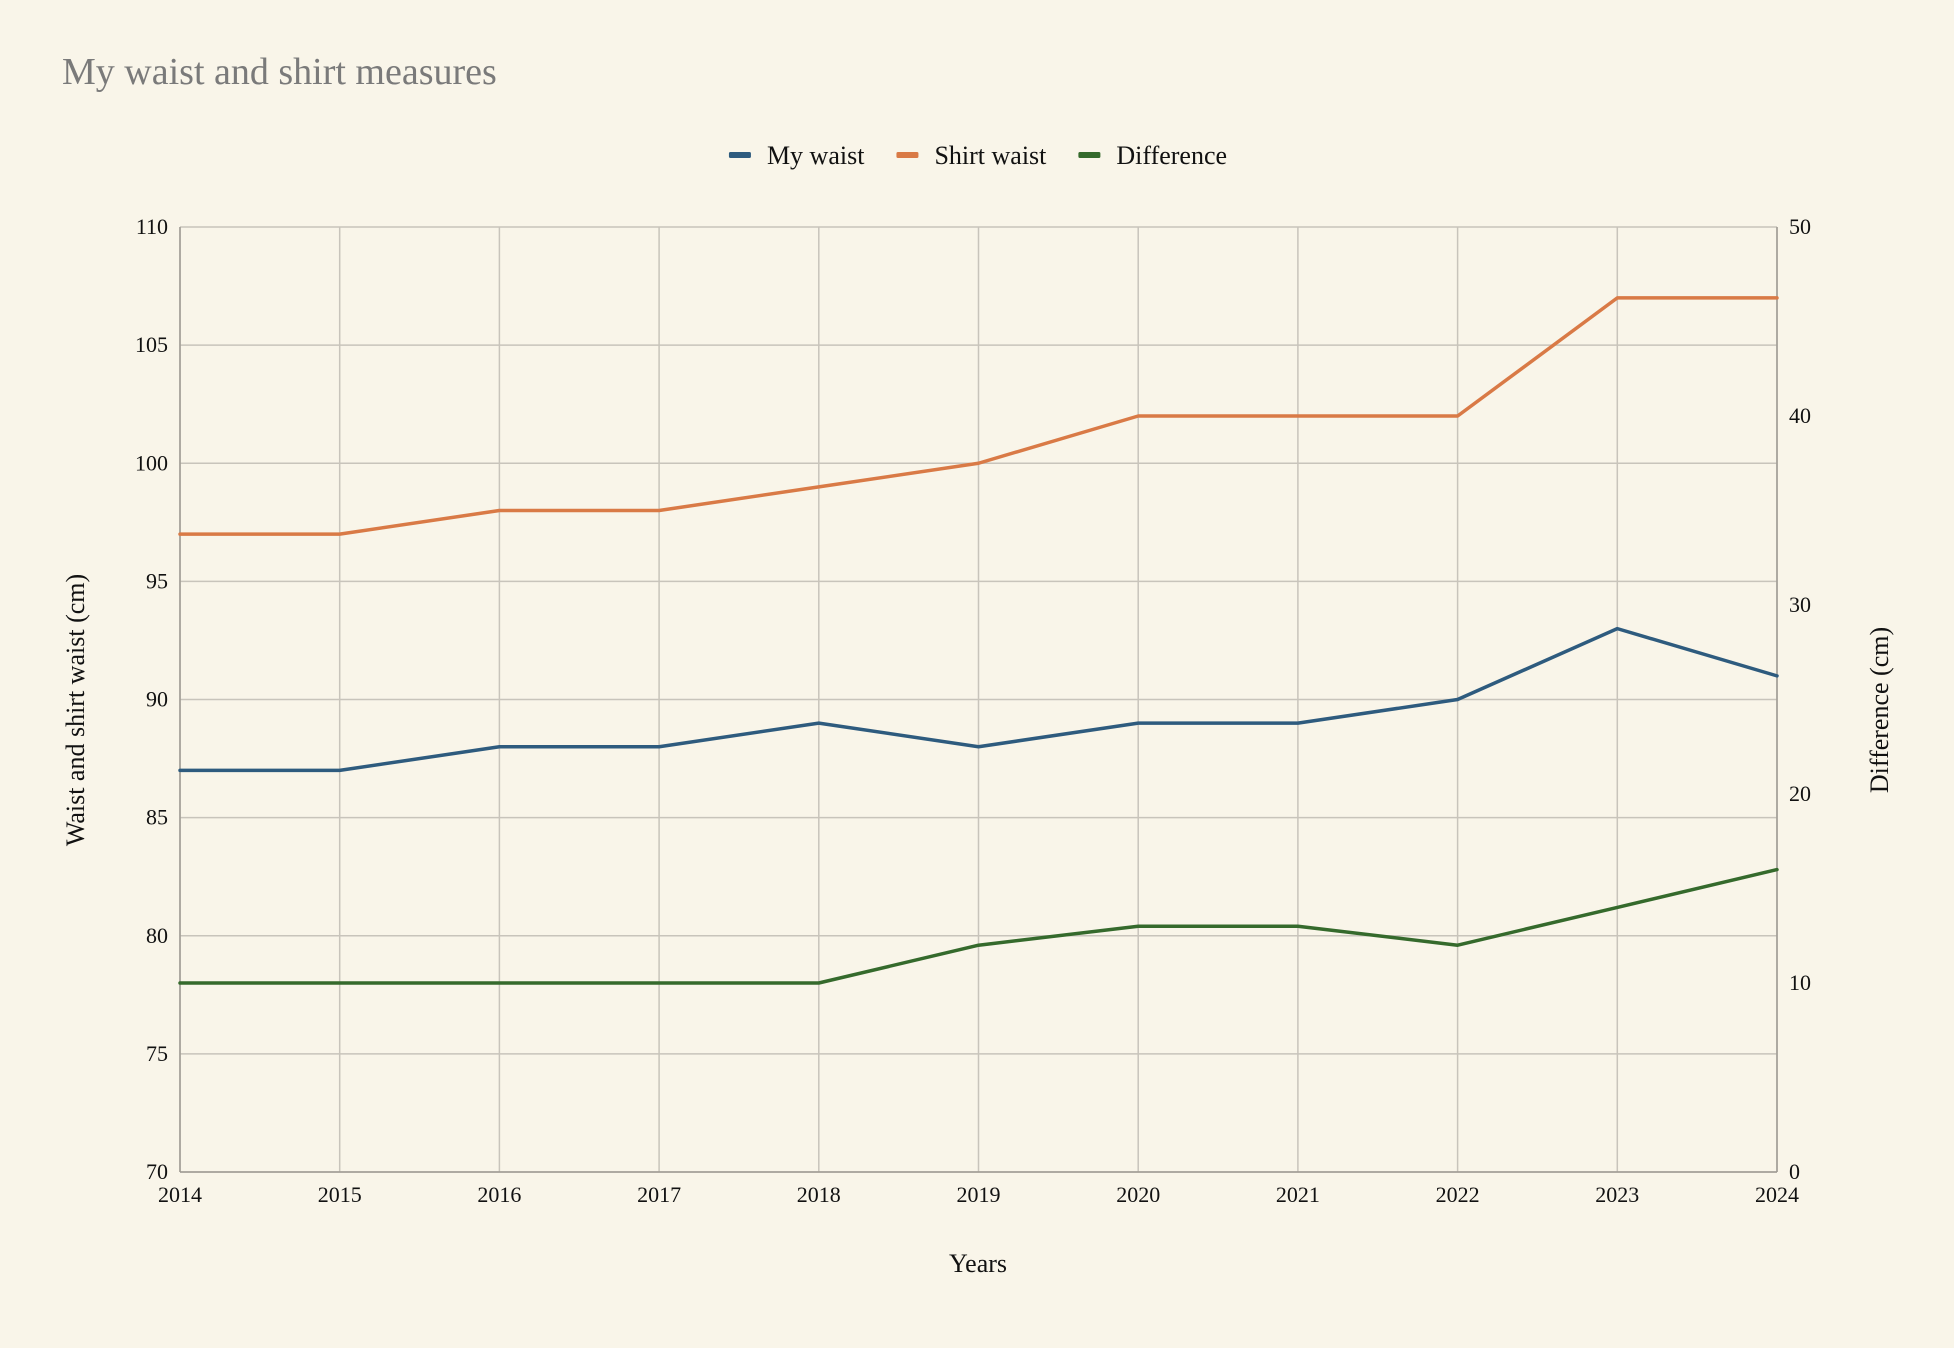  What do you see at coordinates (1777, 1194) in the screenshot?
I see `x-tick-label: 2024` at bounding box center [1777, 1194].